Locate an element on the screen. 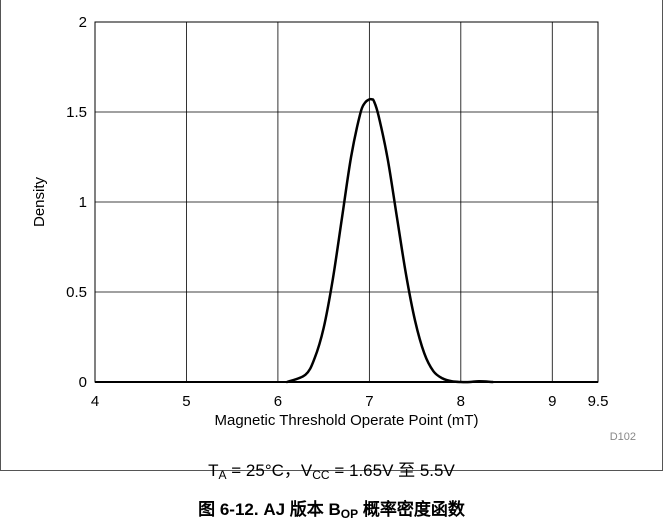 This screenshot has width=663, height=525. x-tick-label: 6 is located at coordinates (278, 401).